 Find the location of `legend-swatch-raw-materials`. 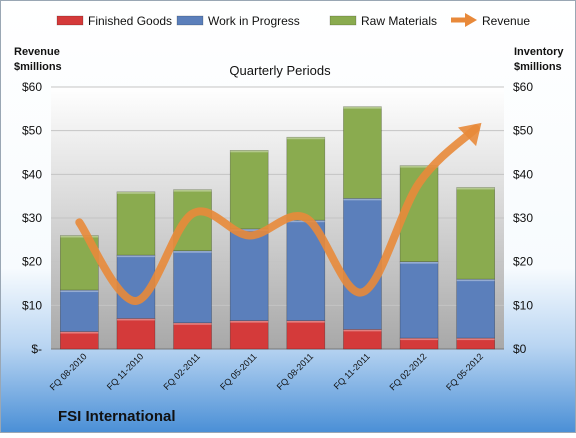

legend-swatch-raw-materials is located at coordinates (343, 20).